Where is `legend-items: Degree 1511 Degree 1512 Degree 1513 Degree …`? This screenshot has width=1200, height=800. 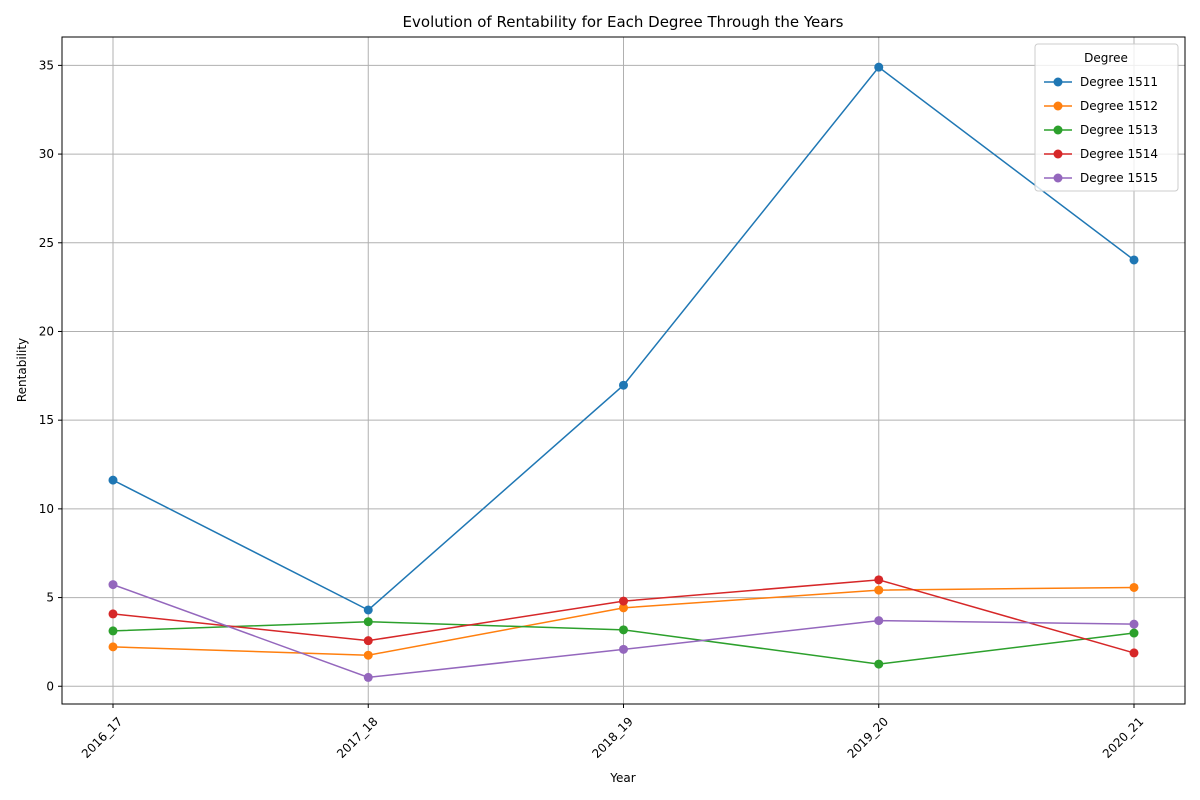 legend-items: Degree 1511 Degree 1512 Degree 1513 Degree … is located at coordinates (1101, 130).